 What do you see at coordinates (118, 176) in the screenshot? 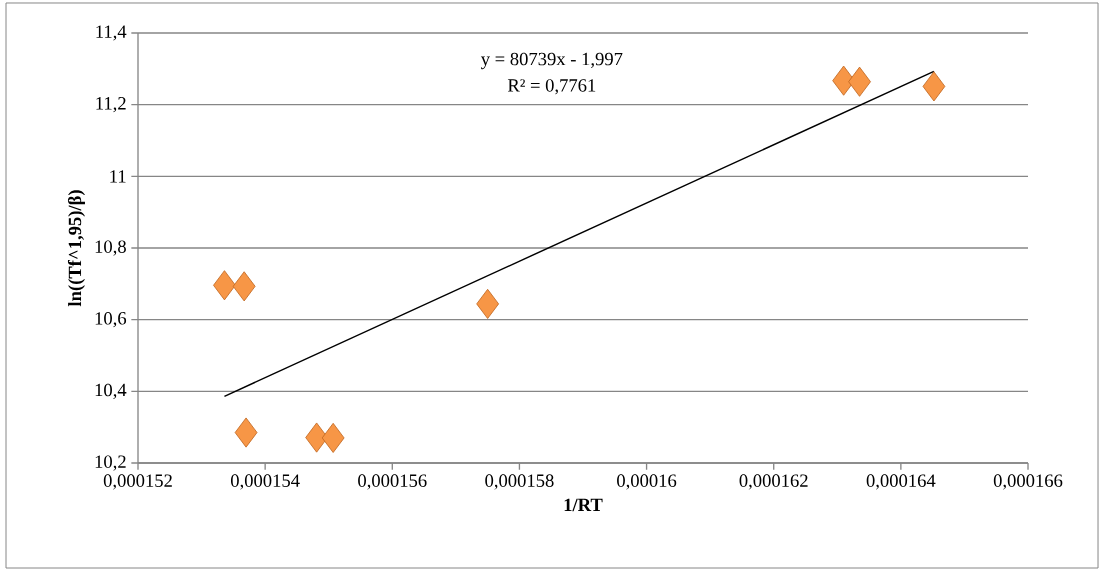
I see `y-tick-label: 11` at bounding box center [118, 176].